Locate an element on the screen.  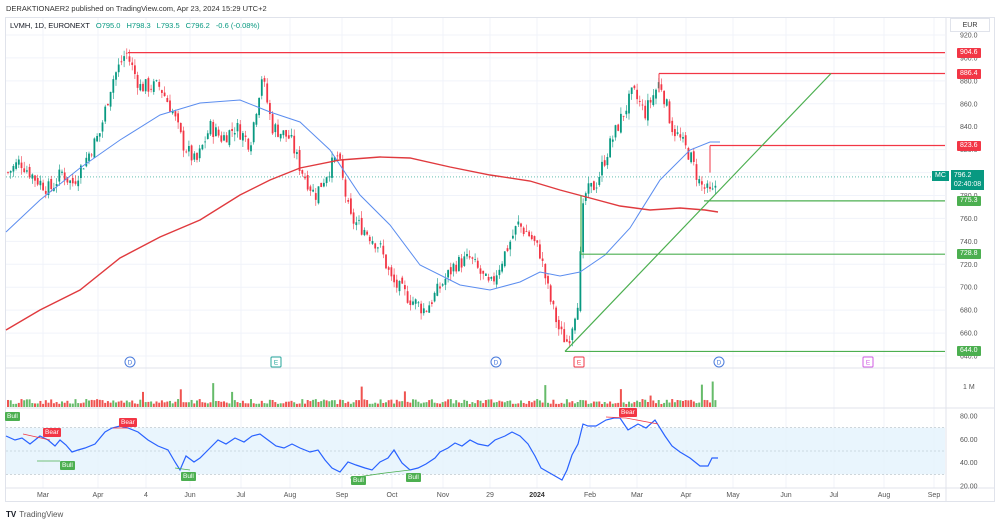
price-tick: 680.0 is located at coordinates (969, 311).